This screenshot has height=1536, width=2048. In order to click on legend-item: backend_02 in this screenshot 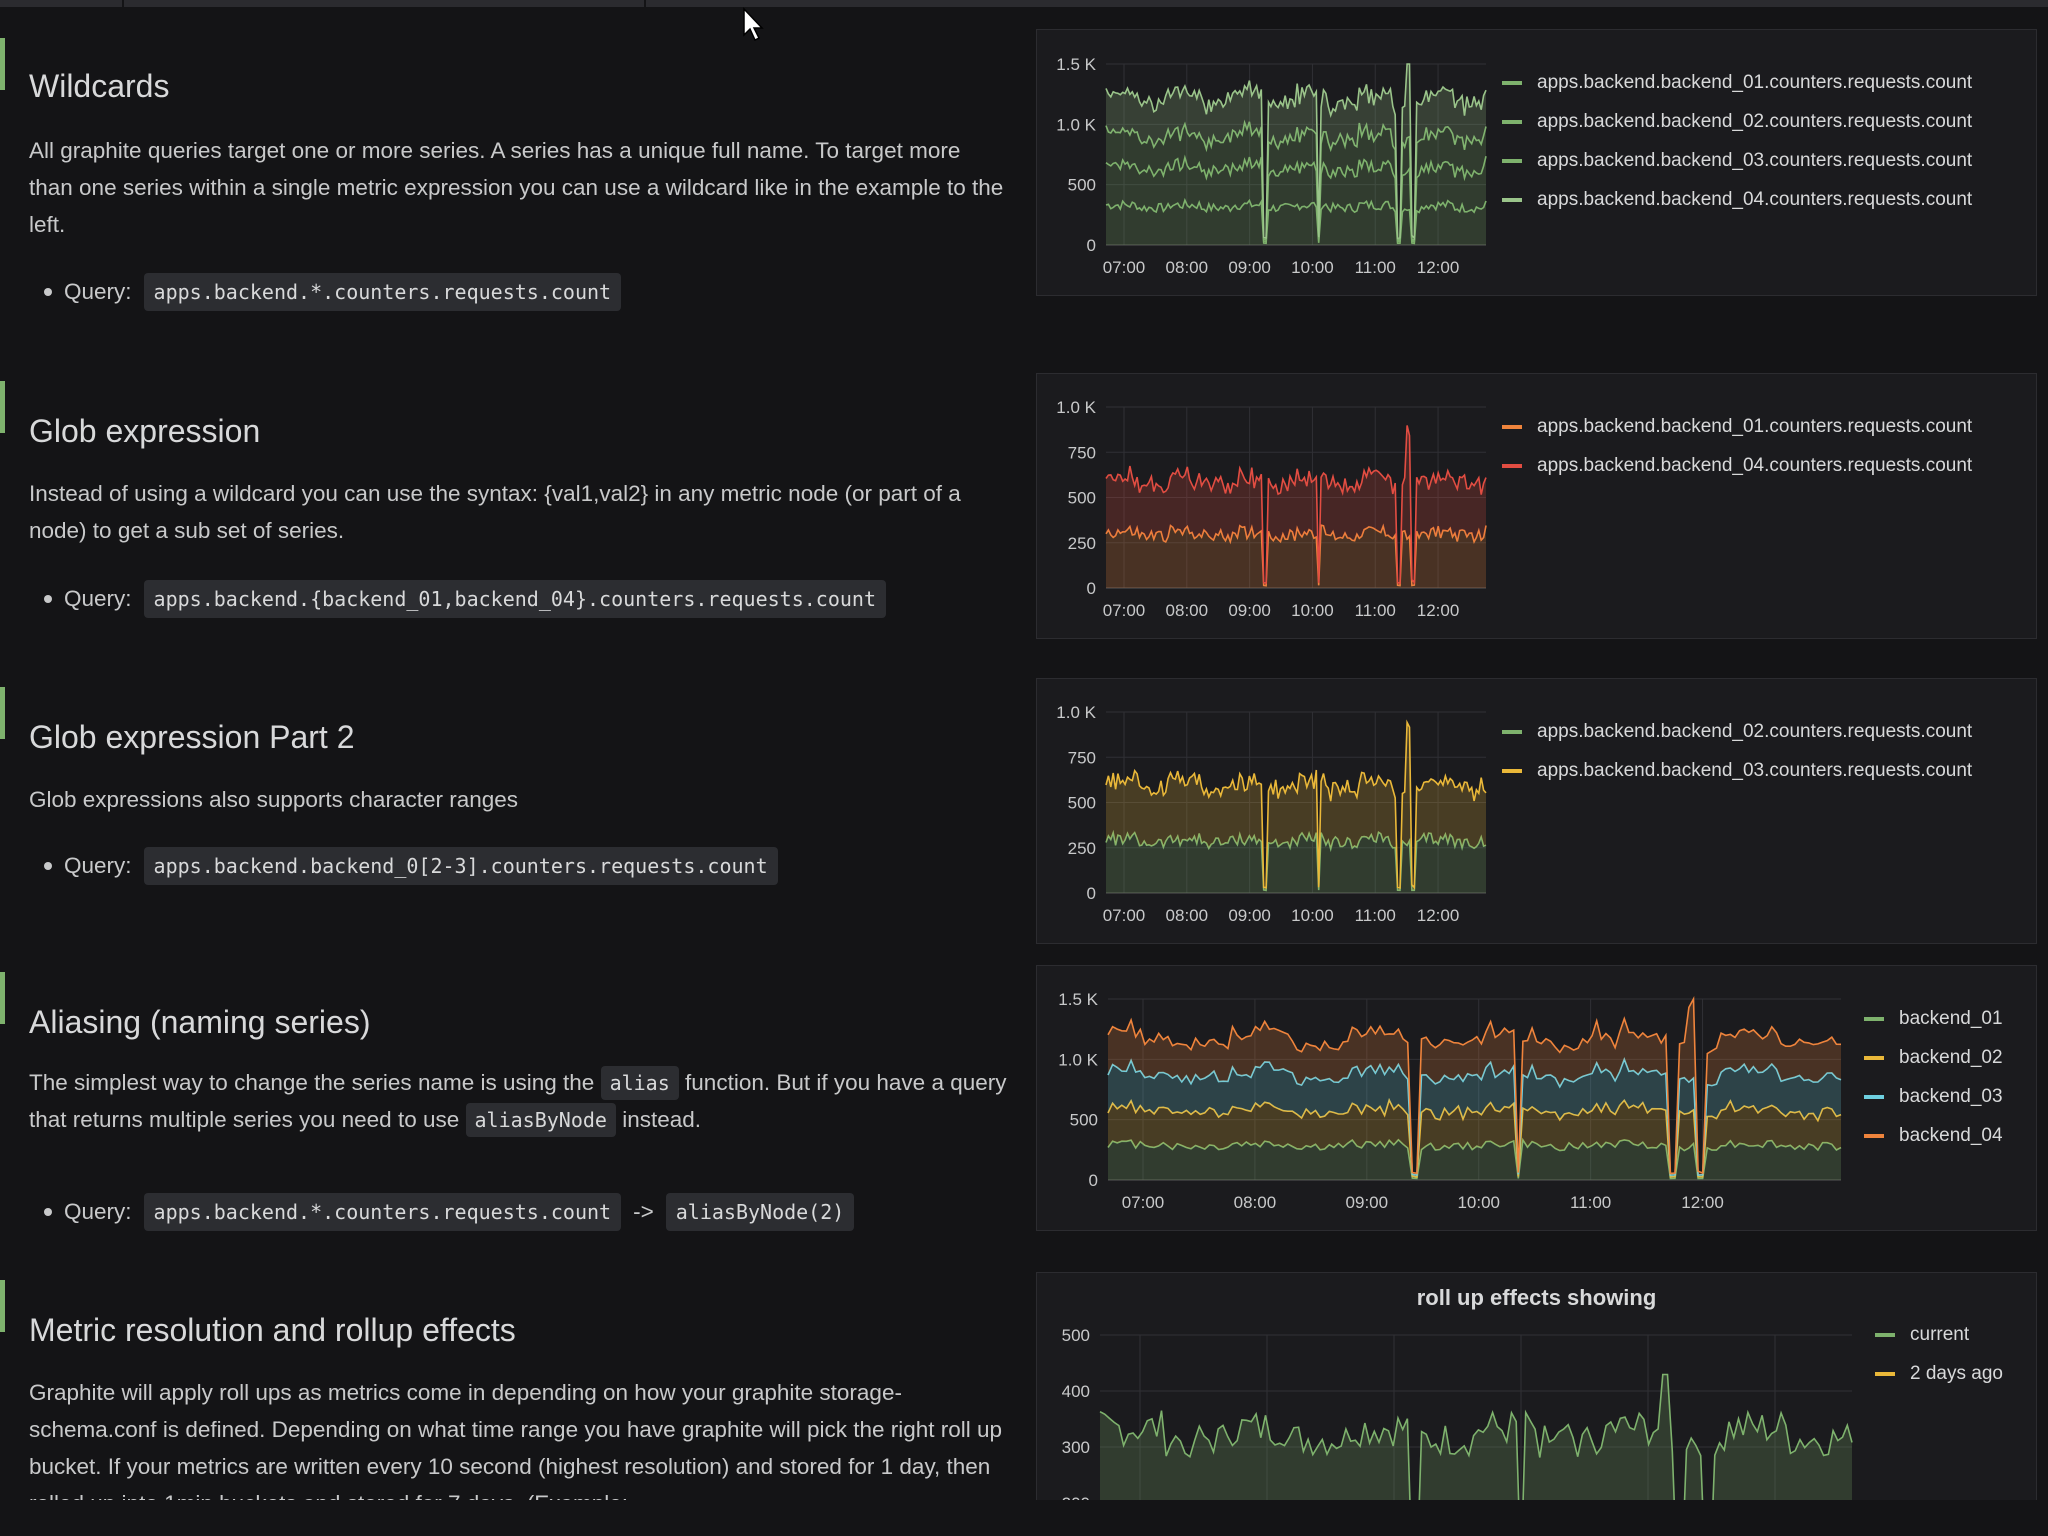, I will do `click(1933, 1057)`.